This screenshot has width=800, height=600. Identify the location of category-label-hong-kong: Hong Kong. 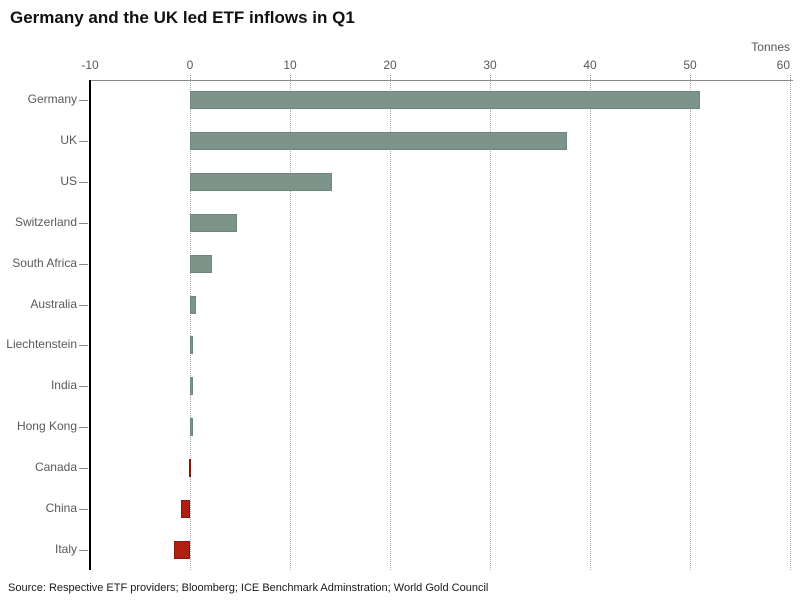
(46, 426).